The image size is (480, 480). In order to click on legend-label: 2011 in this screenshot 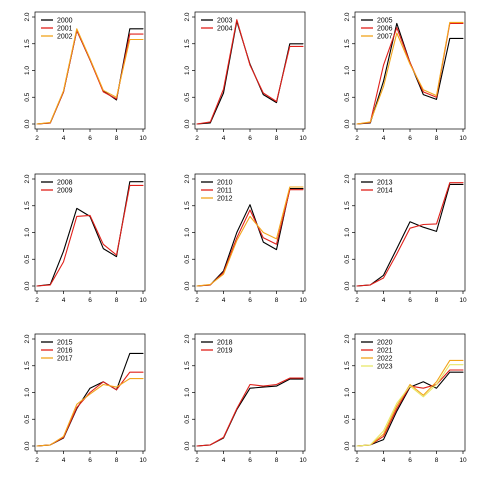, I will do `click(224, 191)`.